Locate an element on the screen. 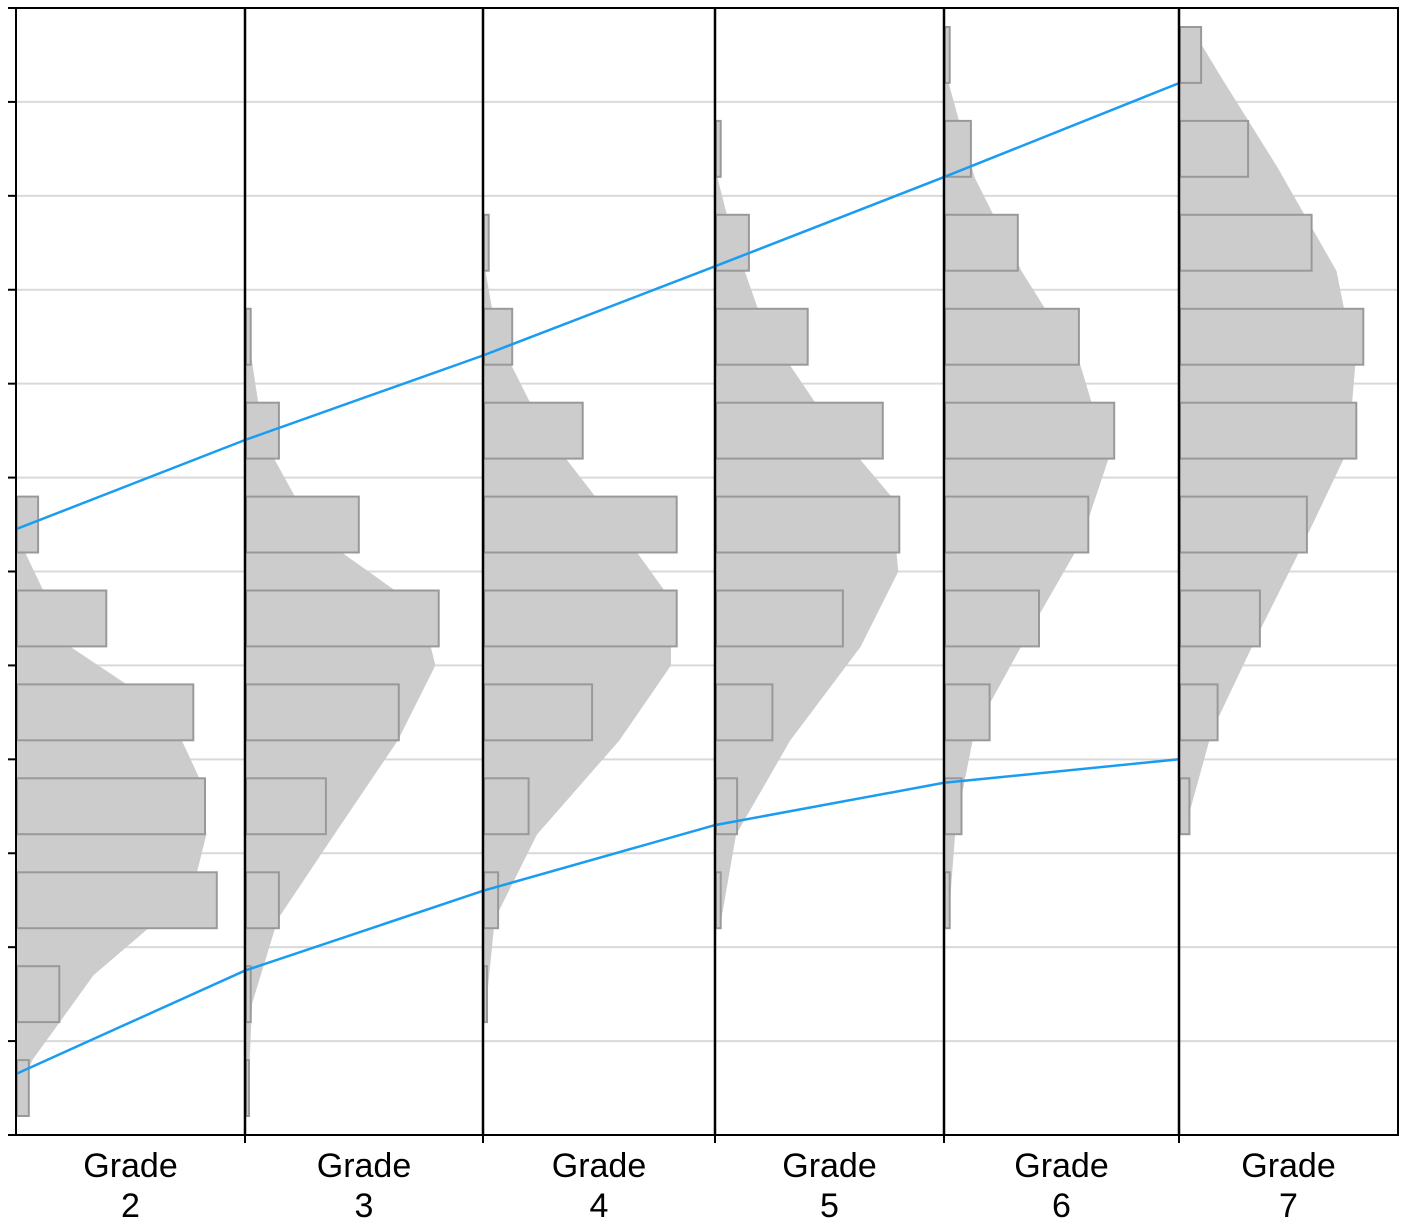 The image size is (1409, 1230). panel-label-number: 6 is located at coordinates (1061, 1206).